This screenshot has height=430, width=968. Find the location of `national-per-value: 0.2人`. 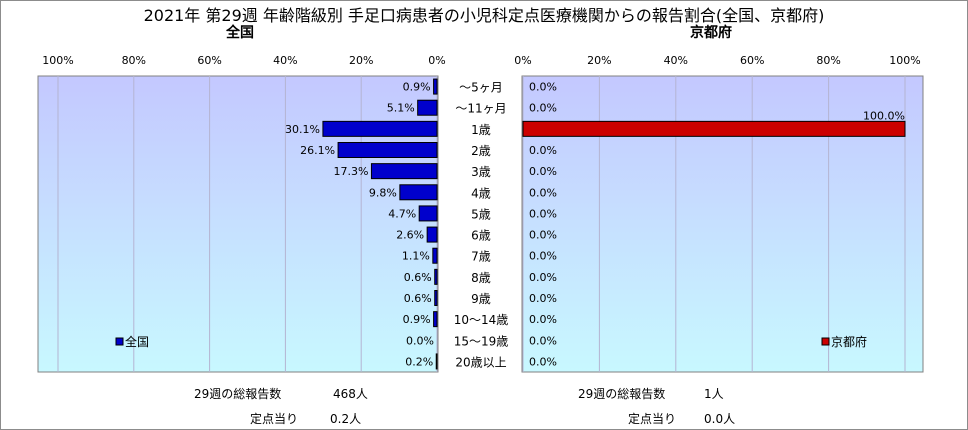

national-per-value: 0.2人 is located at coordinates (346, 419).